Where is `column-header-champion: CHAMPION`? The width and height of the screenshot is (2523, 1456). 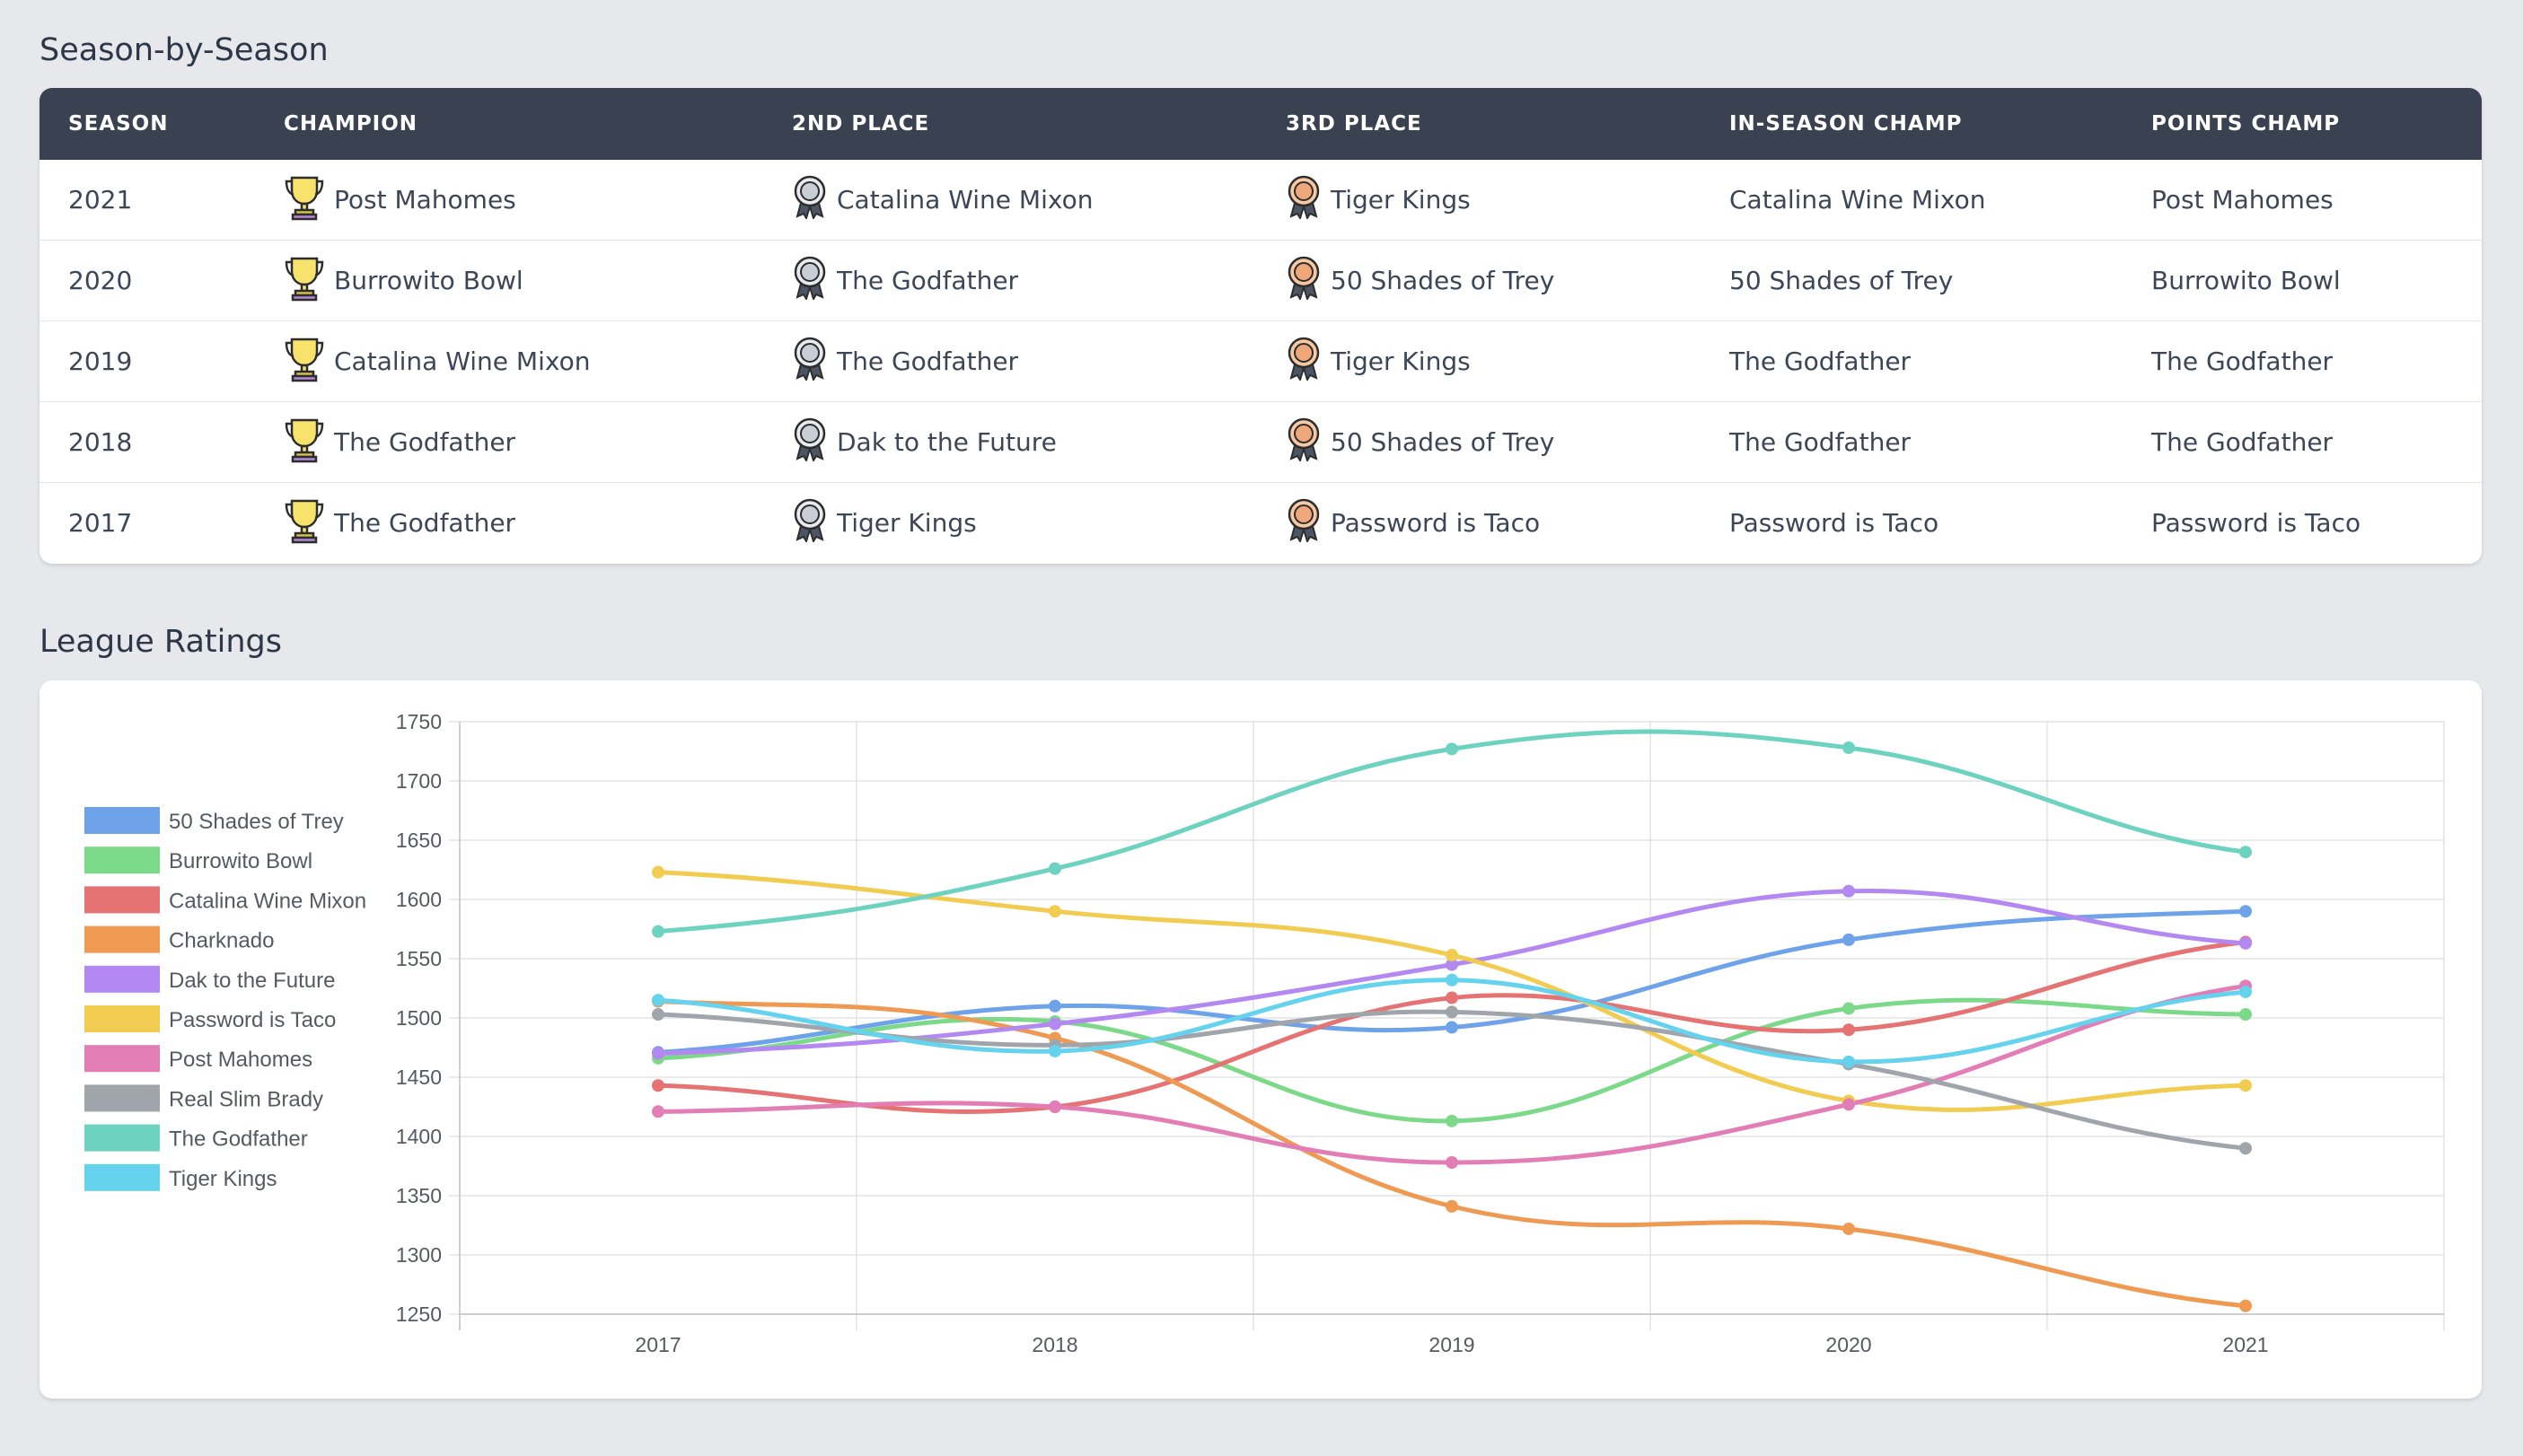
column-header-champion: CHAMPION is located at coordinates (351, 124).